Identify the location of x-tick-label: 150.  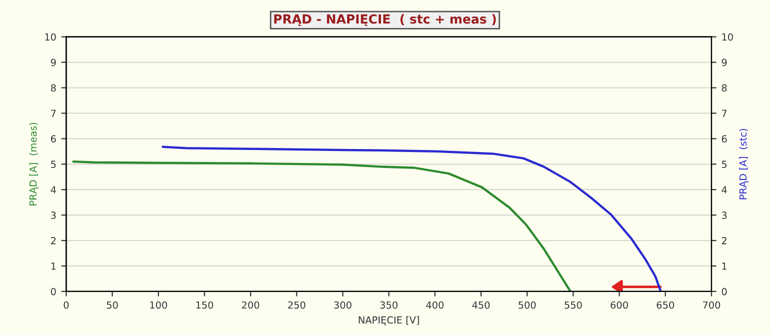
(205, 305).